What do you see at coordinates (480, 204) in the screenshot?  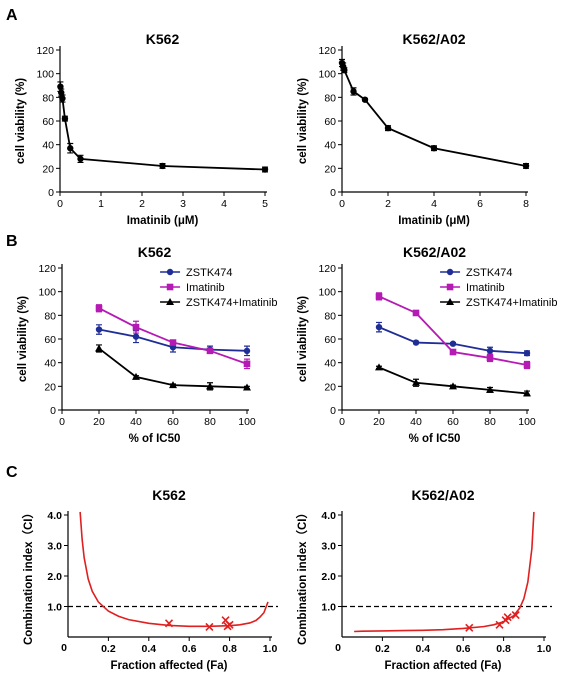 I see `x-tick-label: 6` at bounding box center [480, 204].